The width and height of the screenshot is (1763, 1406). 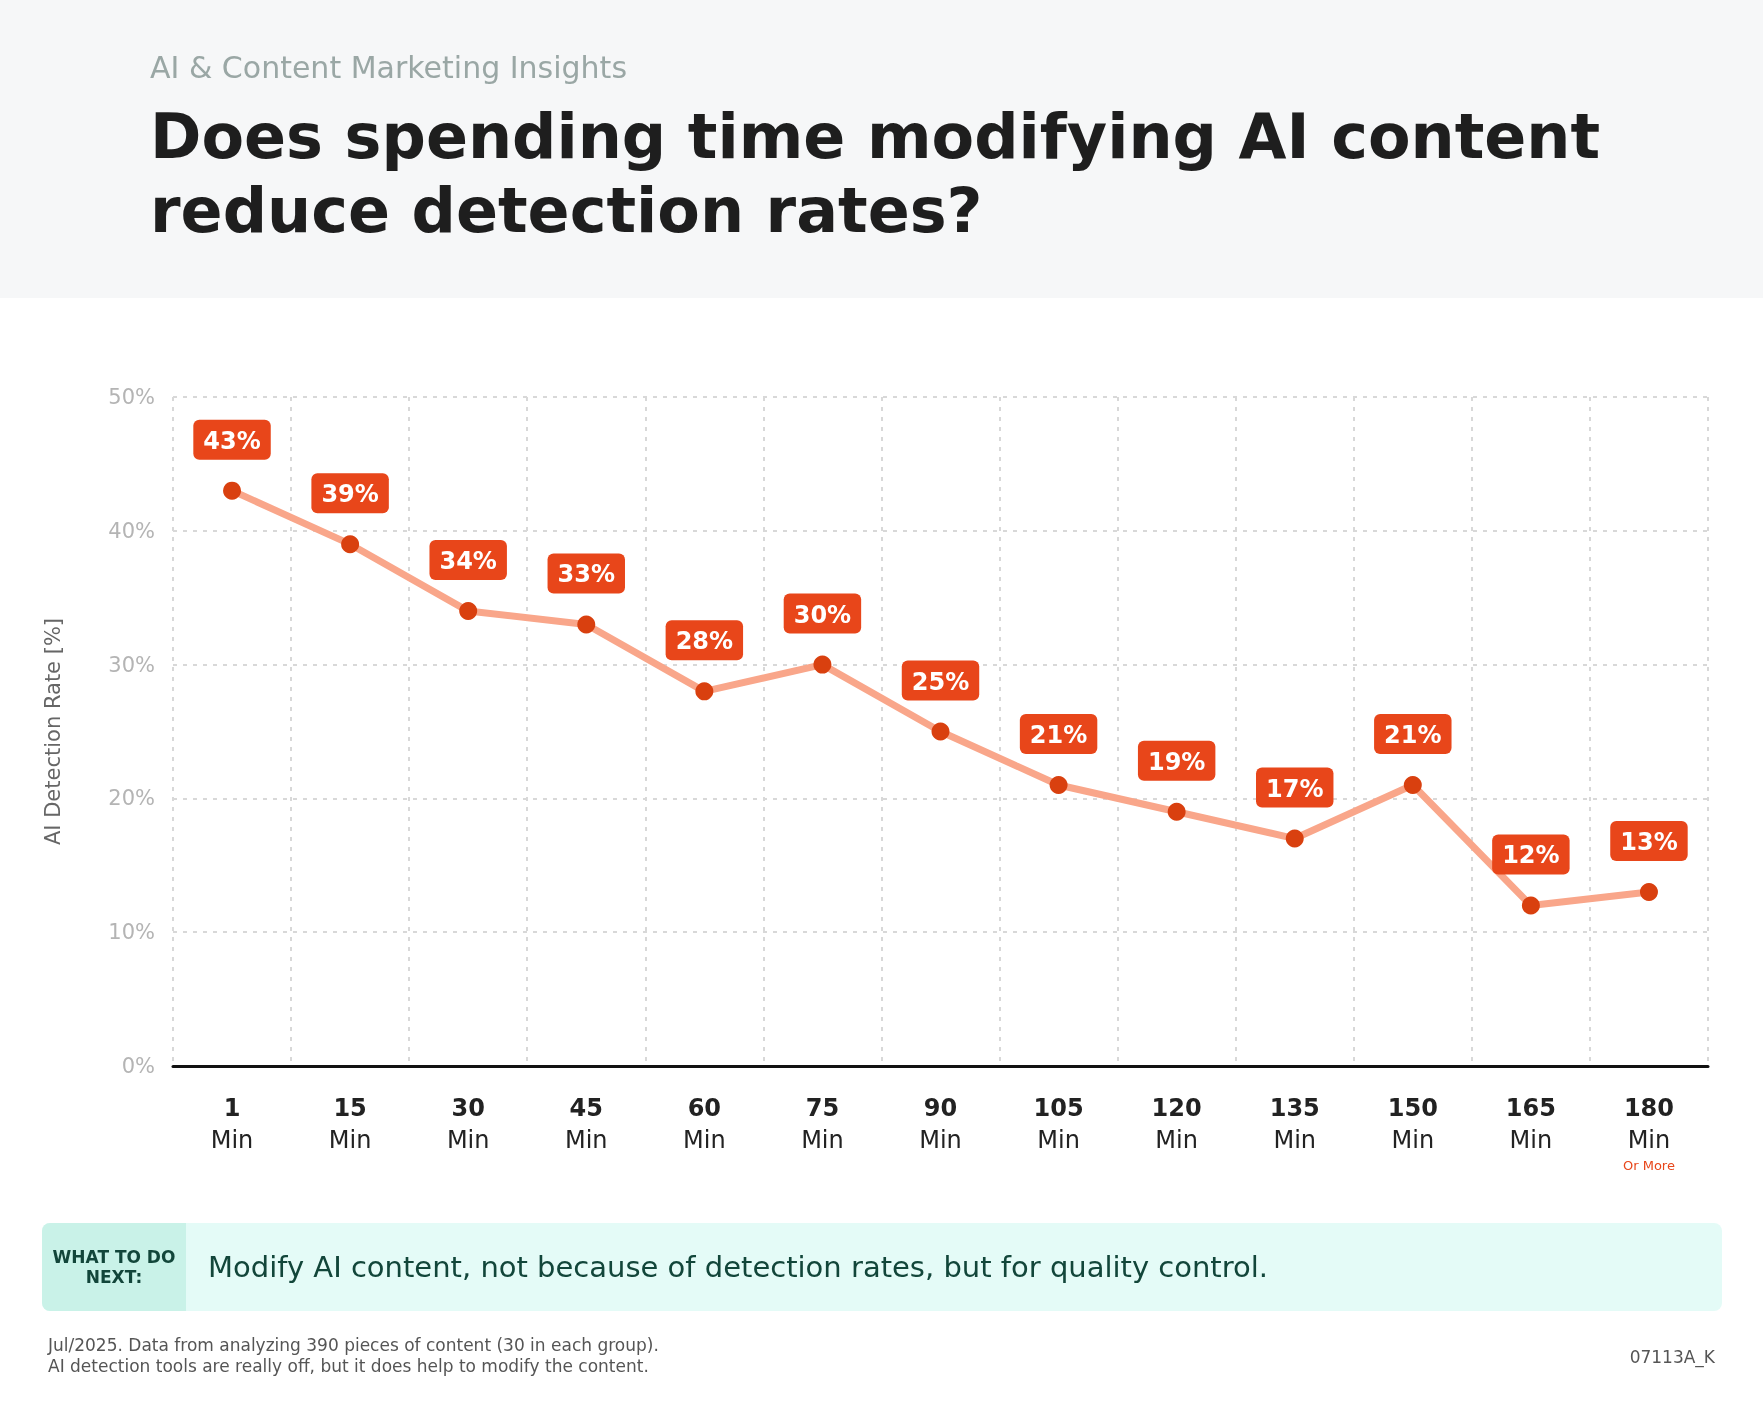 I want to click on y-tick-label: 0%, so click(x=138, y=1066).